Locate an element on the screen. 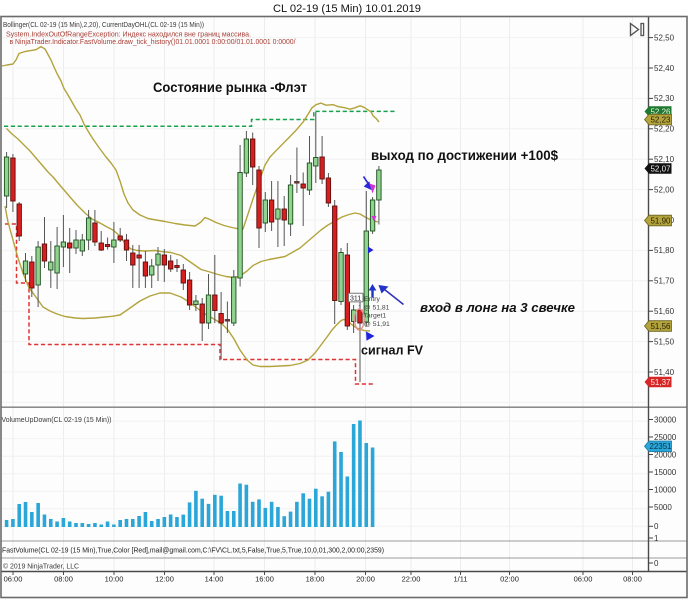 Image resolution: width=688 pixels, height=600 pixels. svg-text: 52,20 is located at coordinates (664, 129).